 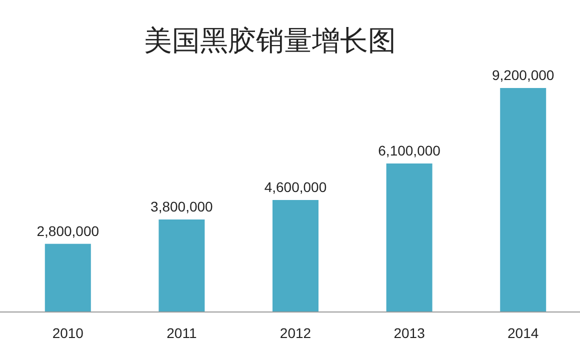 What do you see at coordinates (523, 75) in the screenshot?
I see `data-label: 9,200,000` at bounding box center [523, 75].